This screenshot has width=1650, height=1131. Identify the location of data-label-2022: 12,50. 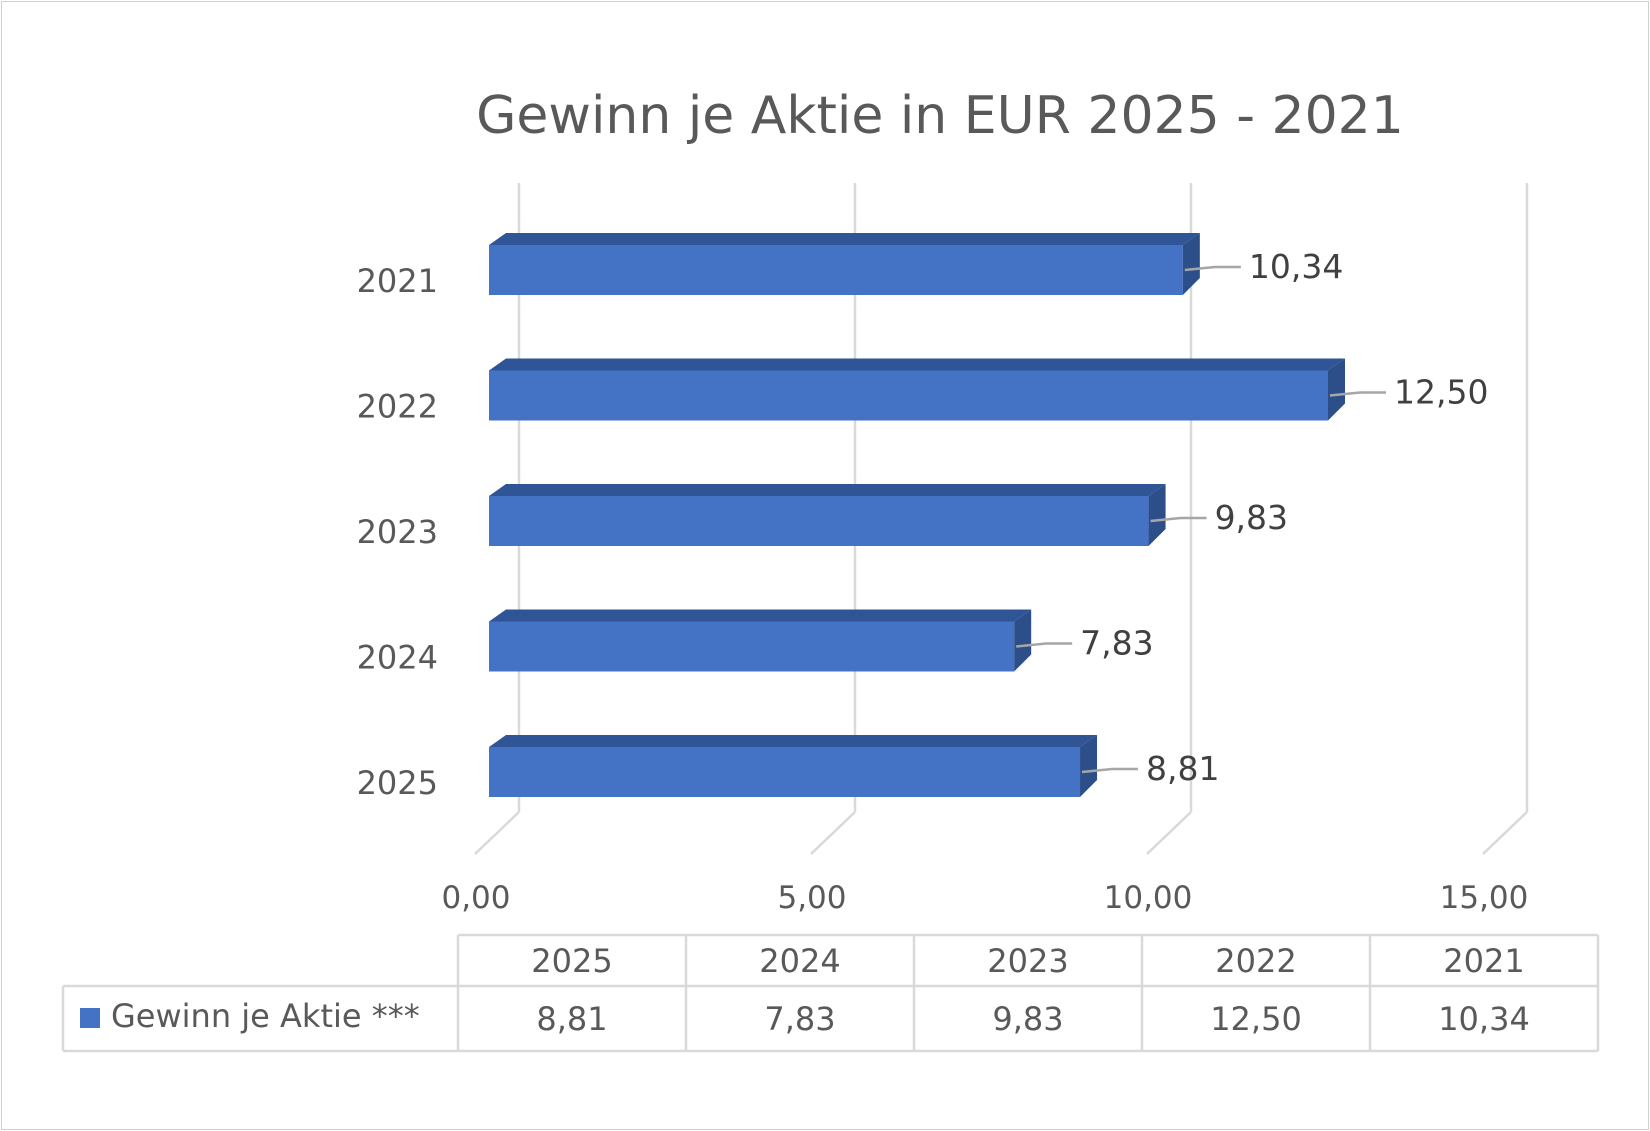
(1441, 392).